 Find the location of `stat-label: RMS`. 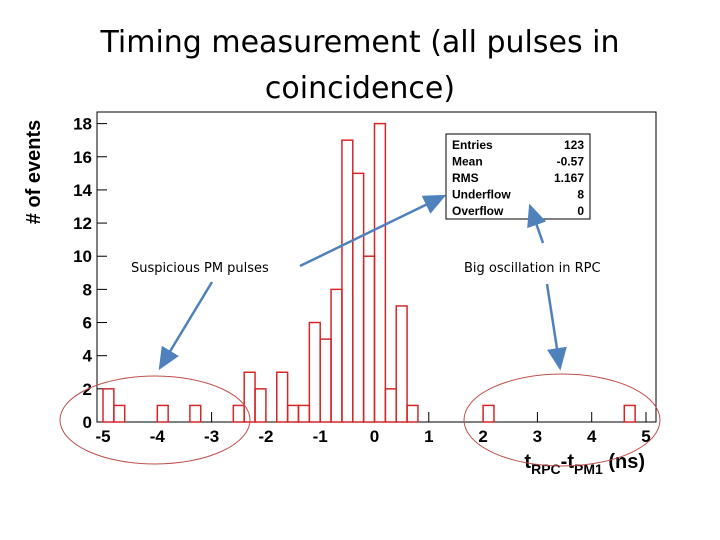

stat-label: RMS is located at coordinates (465, 178).